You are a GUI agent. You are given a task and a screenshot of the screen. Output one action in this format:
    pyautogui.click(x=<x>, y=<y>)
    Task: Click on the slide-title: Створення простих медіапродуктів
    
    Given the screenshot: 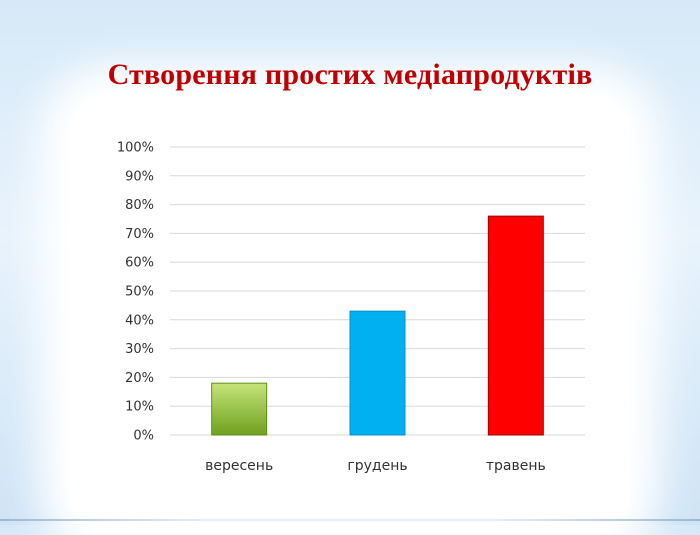 What is the action you would take?
    pyautogui.click(x=350, y=74)
    